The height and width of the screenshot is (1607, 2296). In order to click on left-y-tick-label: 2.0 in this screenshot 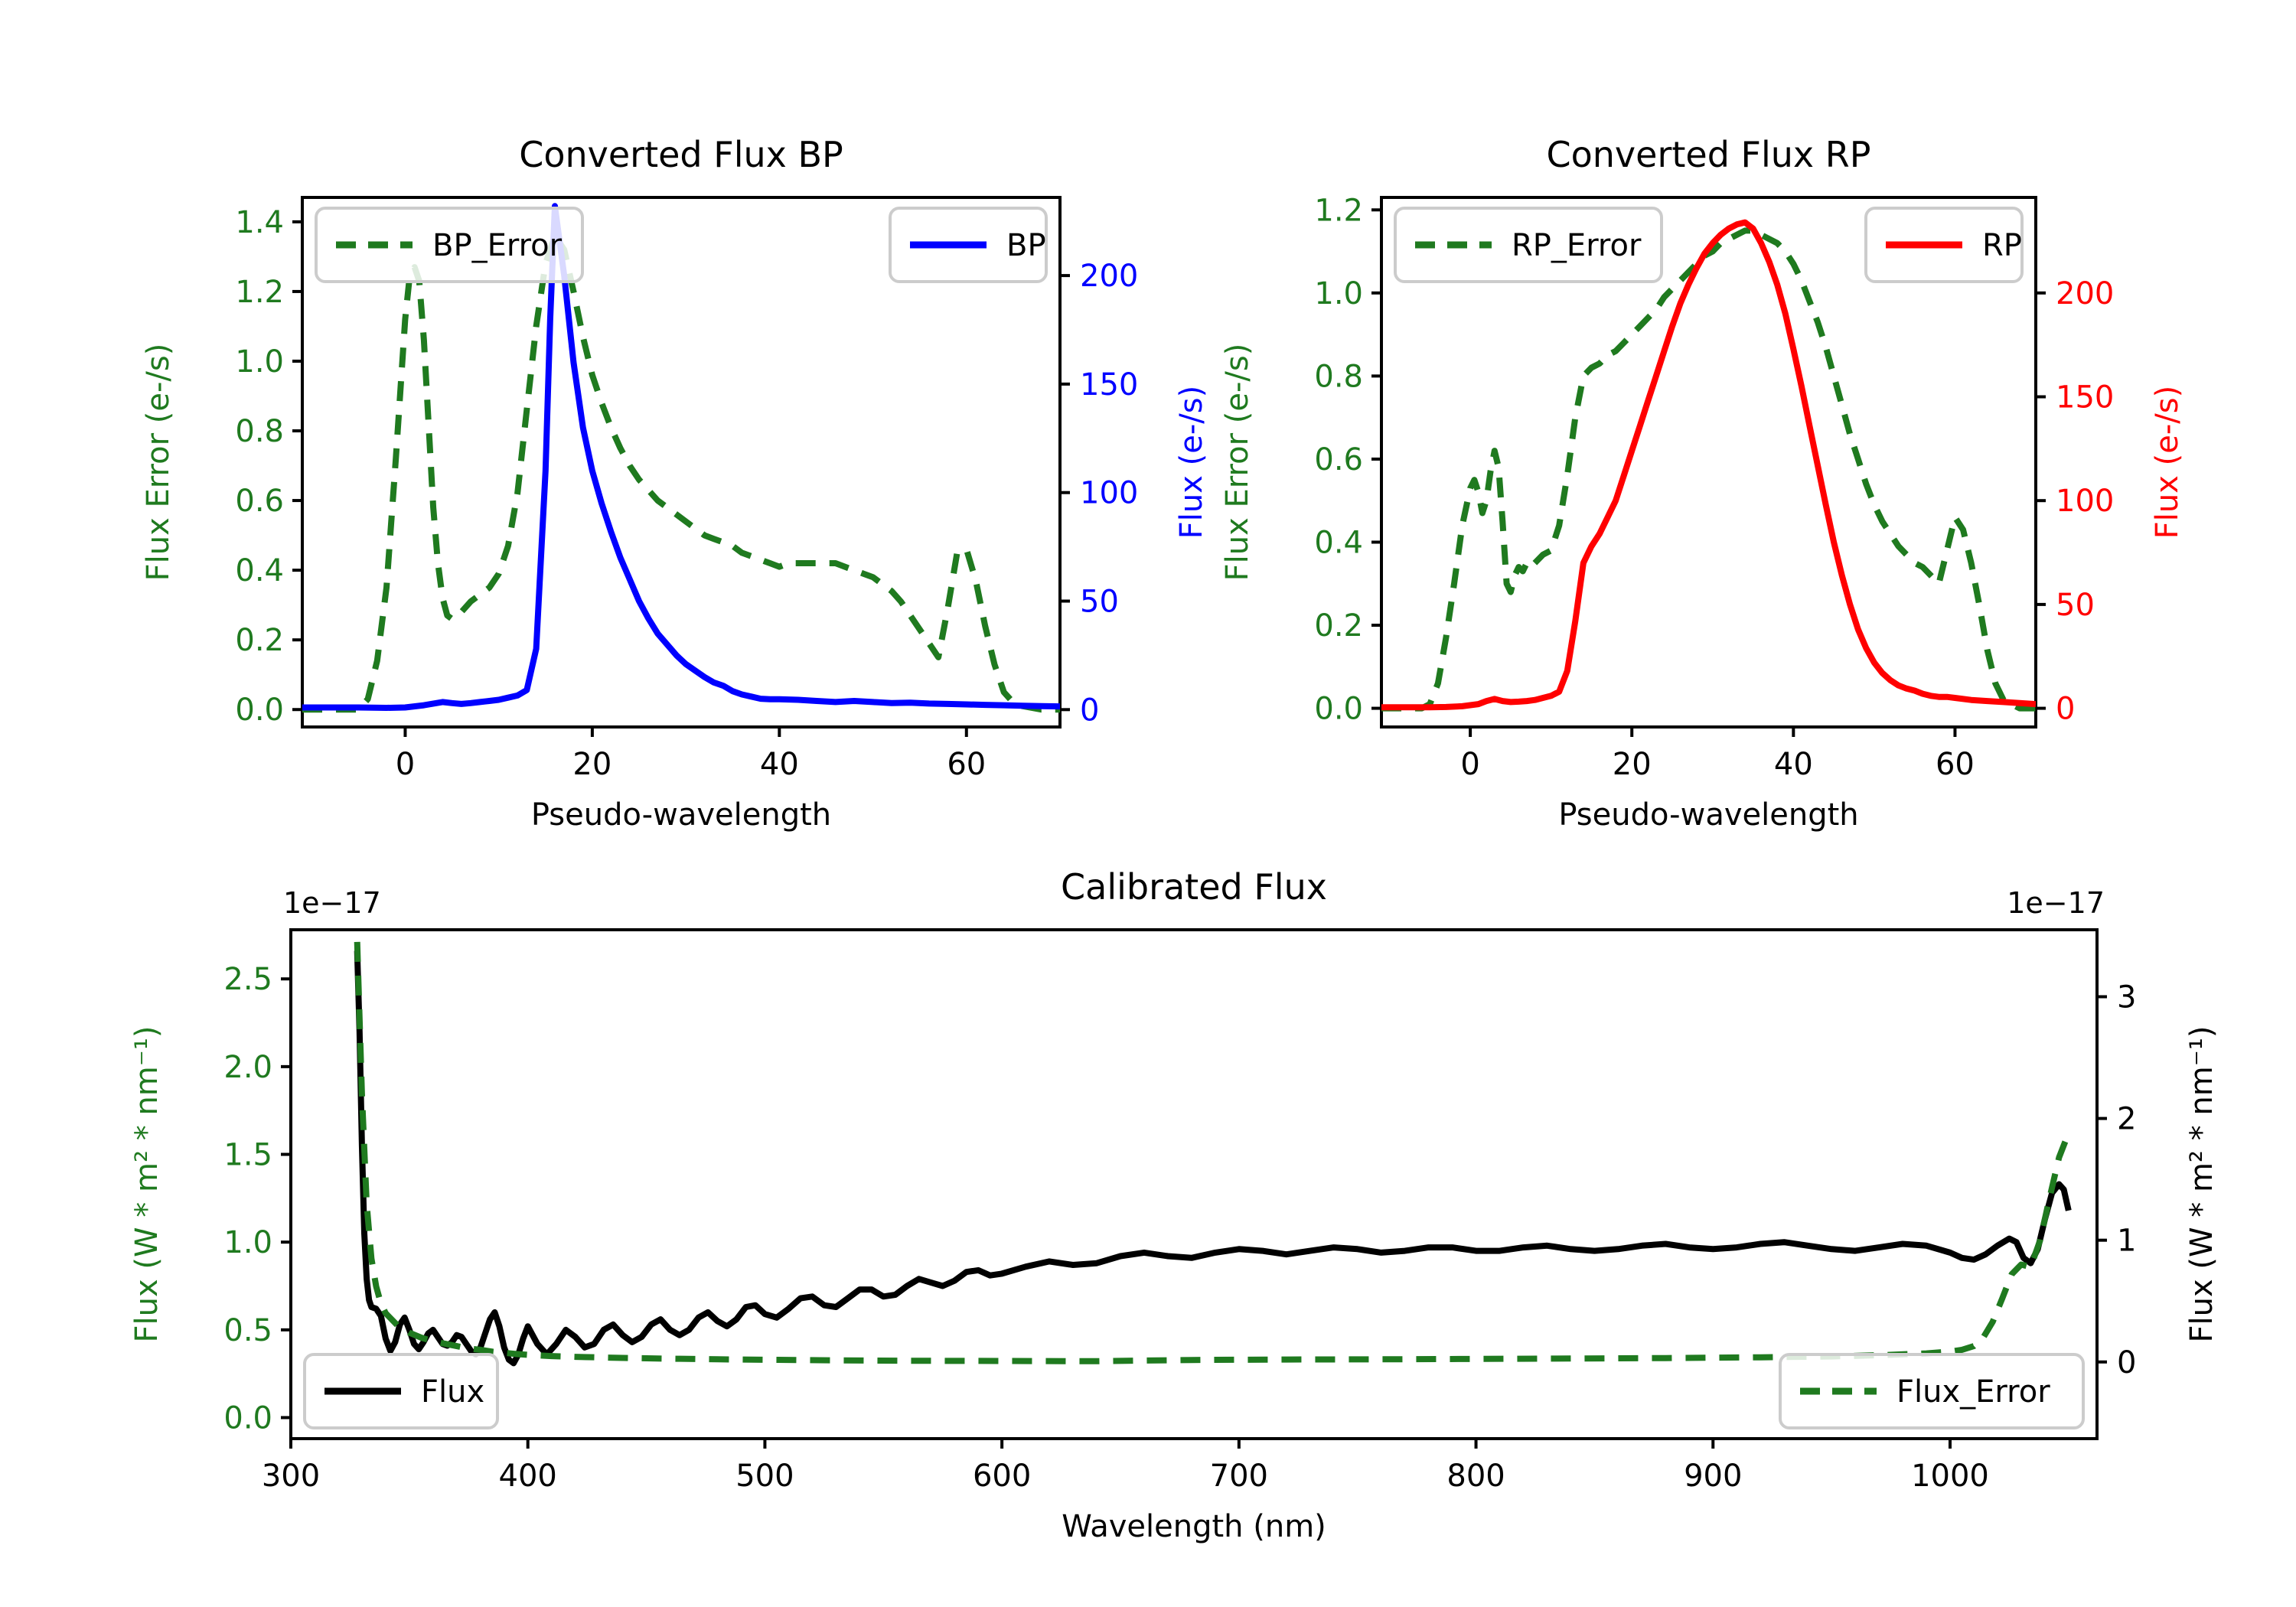, I will do `click(247, 1067)`.